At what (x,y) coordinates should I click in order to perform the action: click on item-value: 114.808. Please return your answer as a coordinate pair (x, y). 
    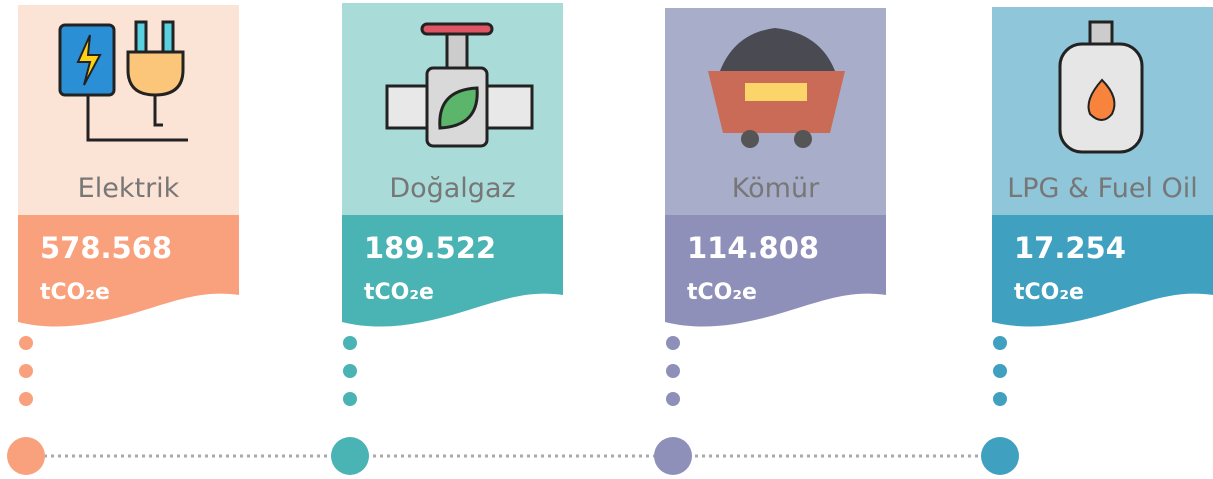
    Looking at the image, I should click on (753, 248).